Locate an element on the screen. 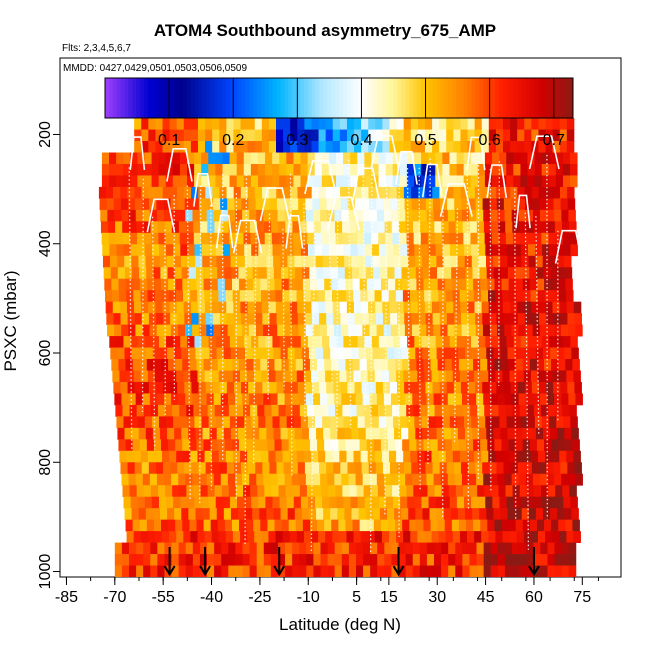 The width and height of the screenshot is (650, 650). flight-track-segment is located at coordinates (456, 200).